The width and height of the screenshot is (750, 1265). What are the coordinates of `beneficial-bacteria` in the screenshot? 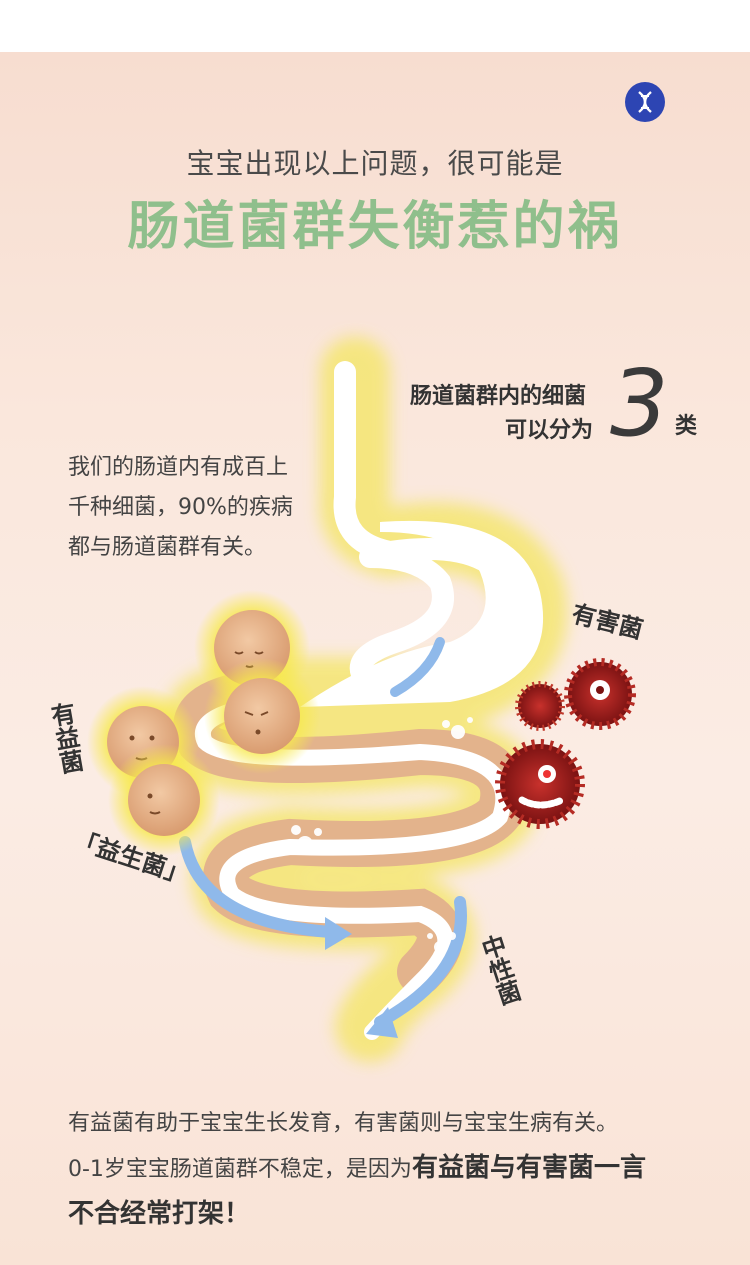 It's located at (203, 723).